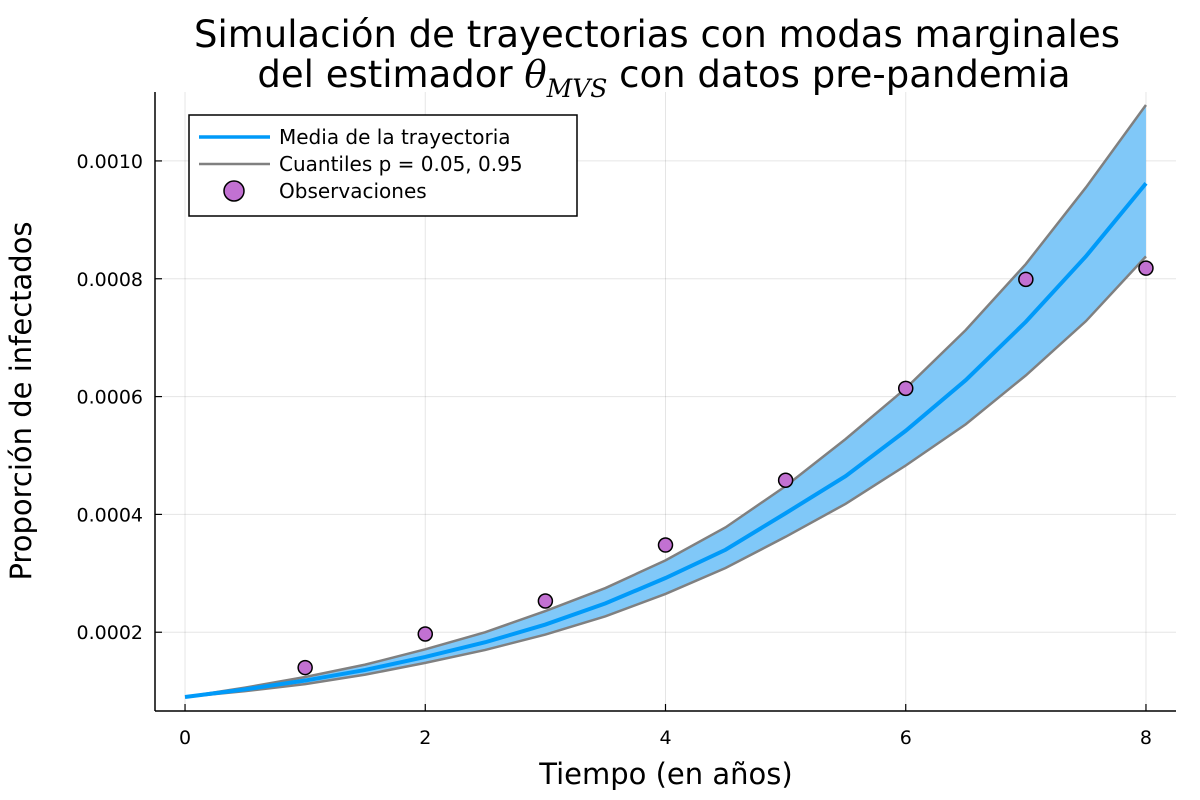  Describe the element at coordinates (425, 738) in the screenshot. I see `x-tick-label: 2` at that location.